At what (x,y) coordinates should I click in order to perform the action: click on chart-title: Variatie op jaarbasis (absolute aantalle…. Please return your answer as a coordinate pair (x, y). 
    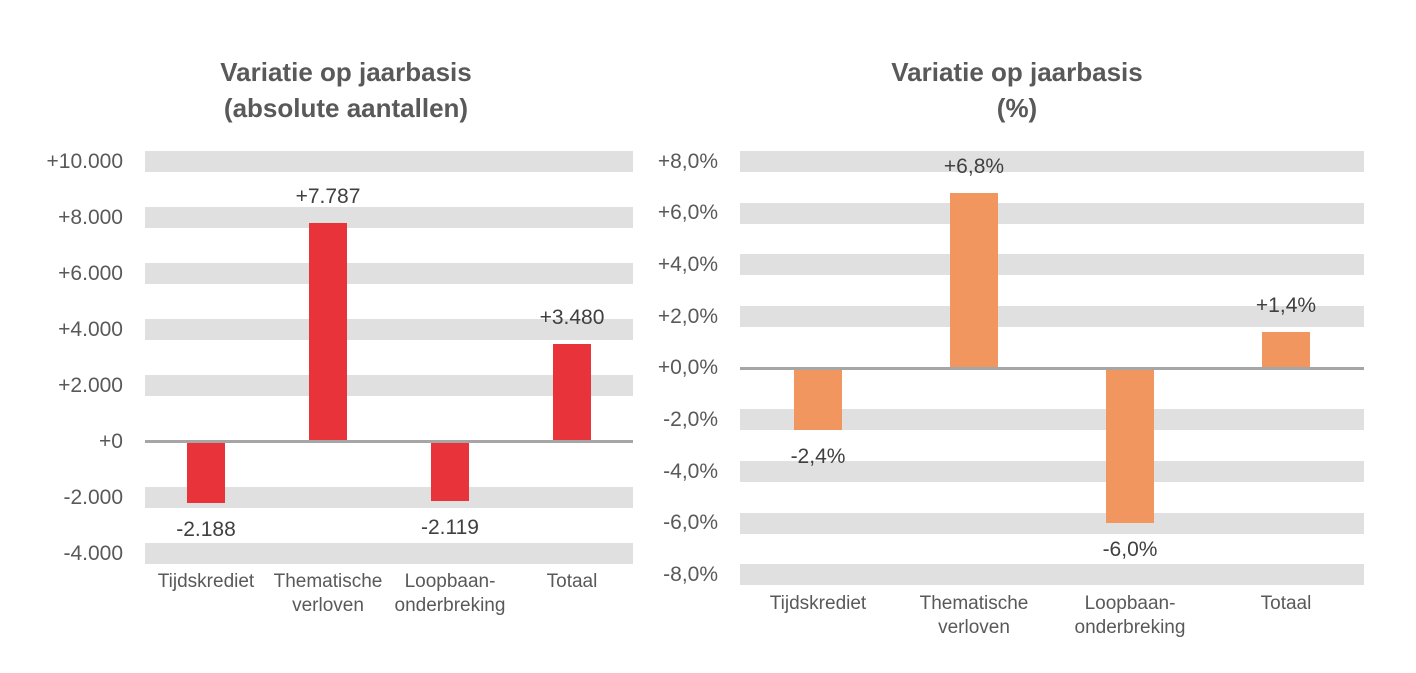
    Looking at the image, I should click on (346, 90).